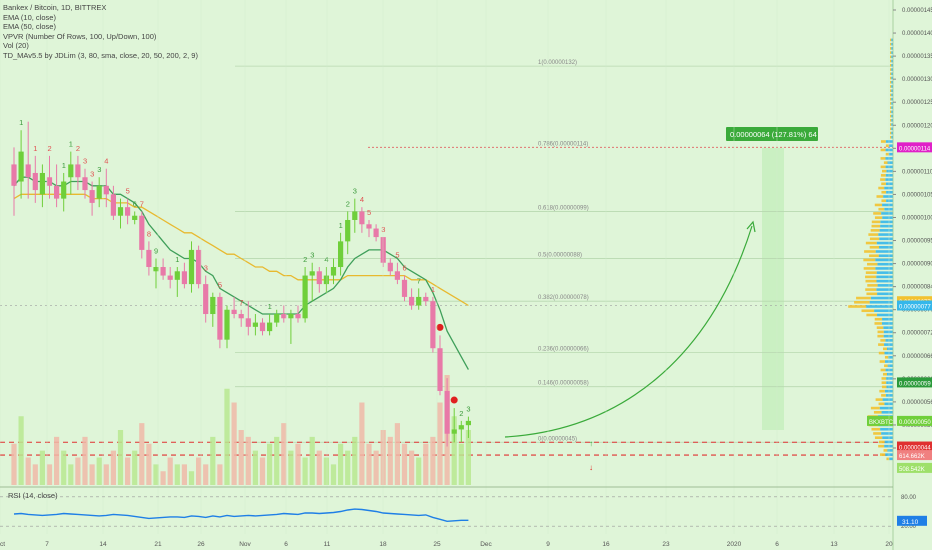 This screenshot has width=932, height=550. I want to click on time-tick-label: Nov, so click(245, 544).